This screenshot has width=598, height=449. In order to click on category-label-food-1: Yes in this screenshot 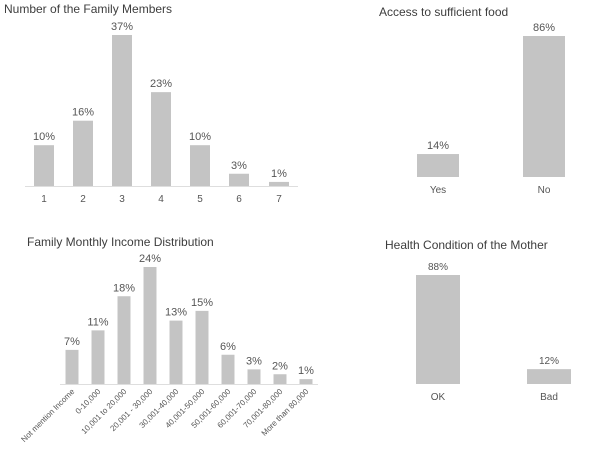, I will do `click(438, 190)`.